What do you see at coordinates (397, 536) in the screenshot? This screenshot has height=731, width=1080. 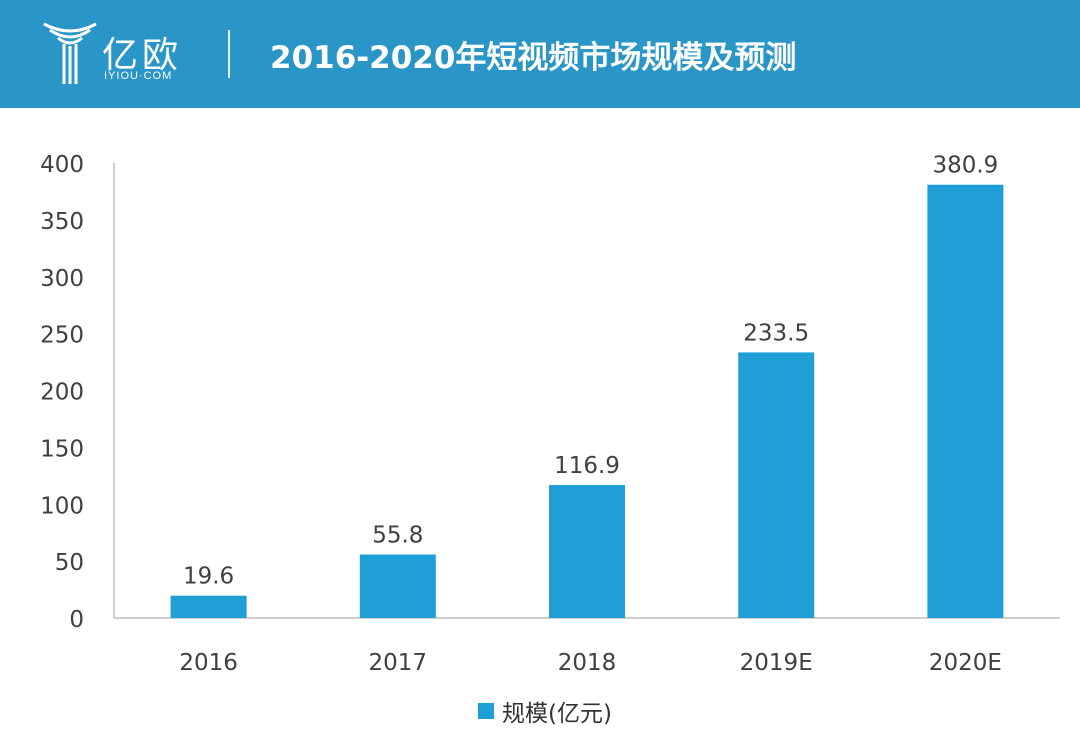 I see `data-label: 55.8` at bounding box center [397, 536].